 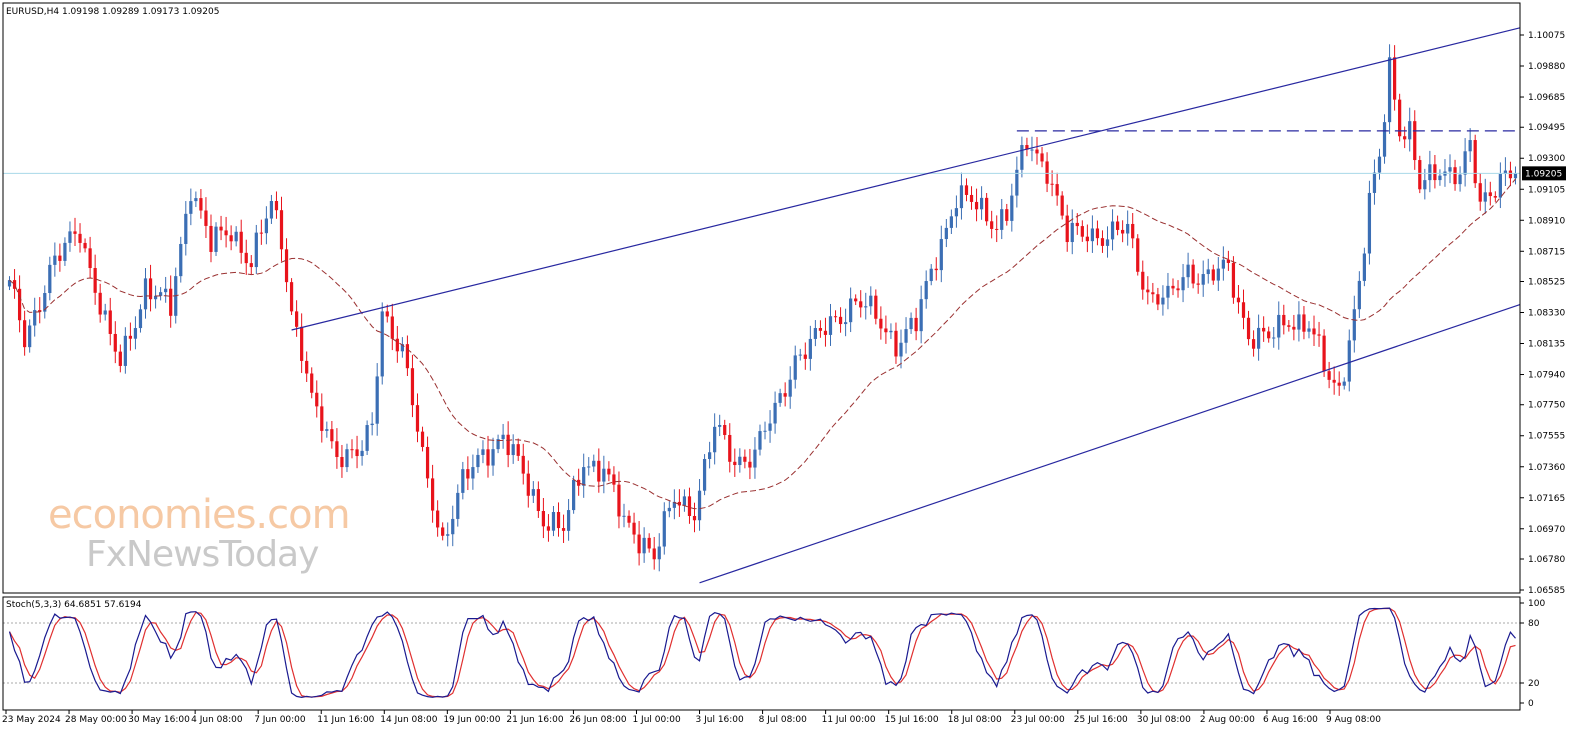 I want to click on y-tick-label: 1.07555, so click(x=1546, y=437).